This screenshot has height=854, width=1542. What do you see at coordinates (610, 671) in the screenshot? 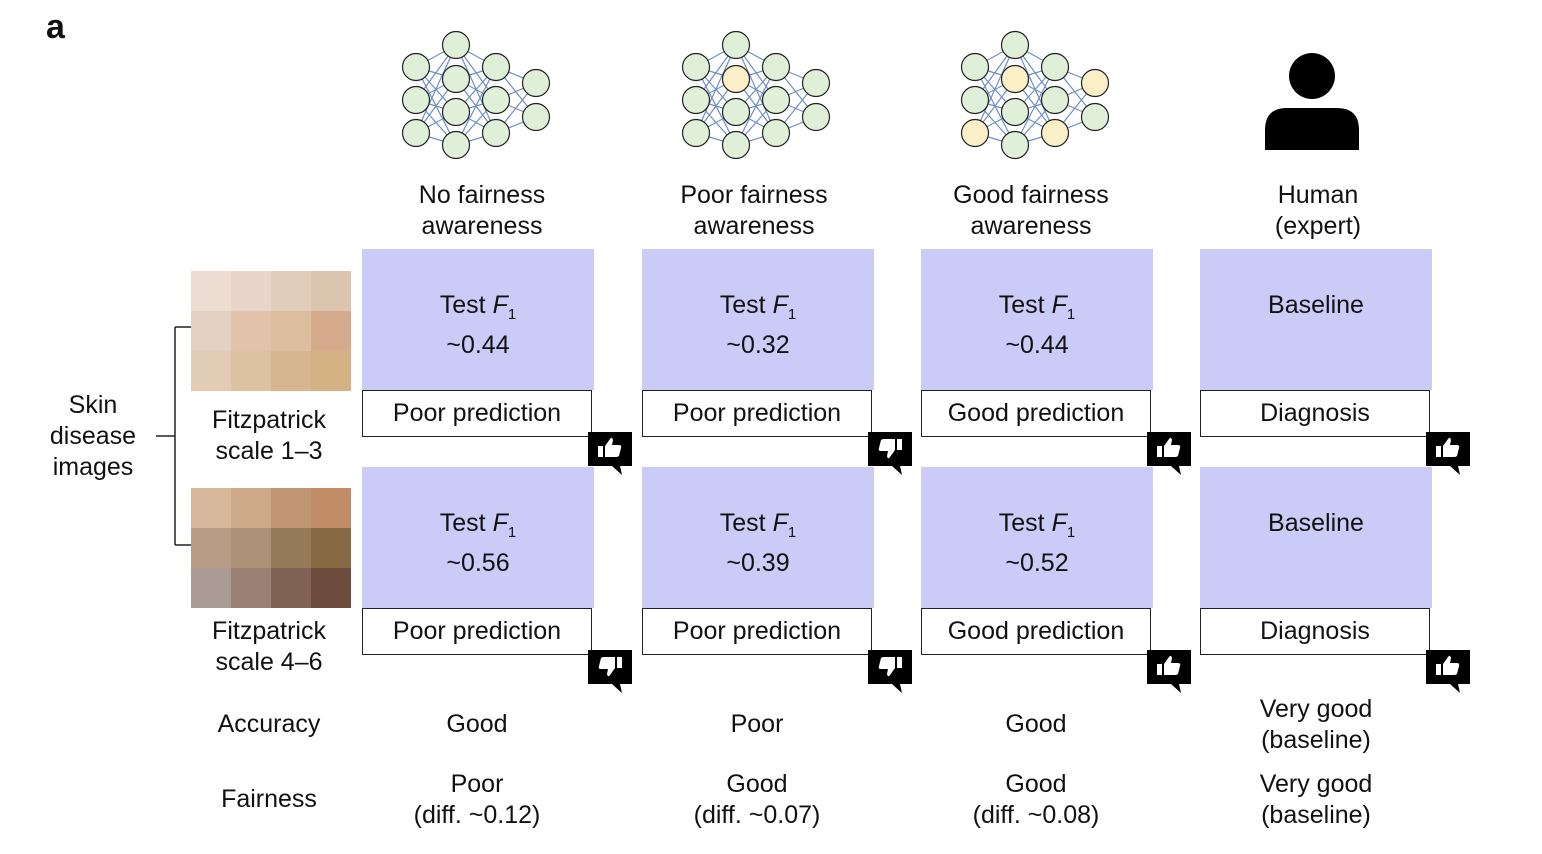
I see `thumbs-down-icon` at bounding box center [610, 671].